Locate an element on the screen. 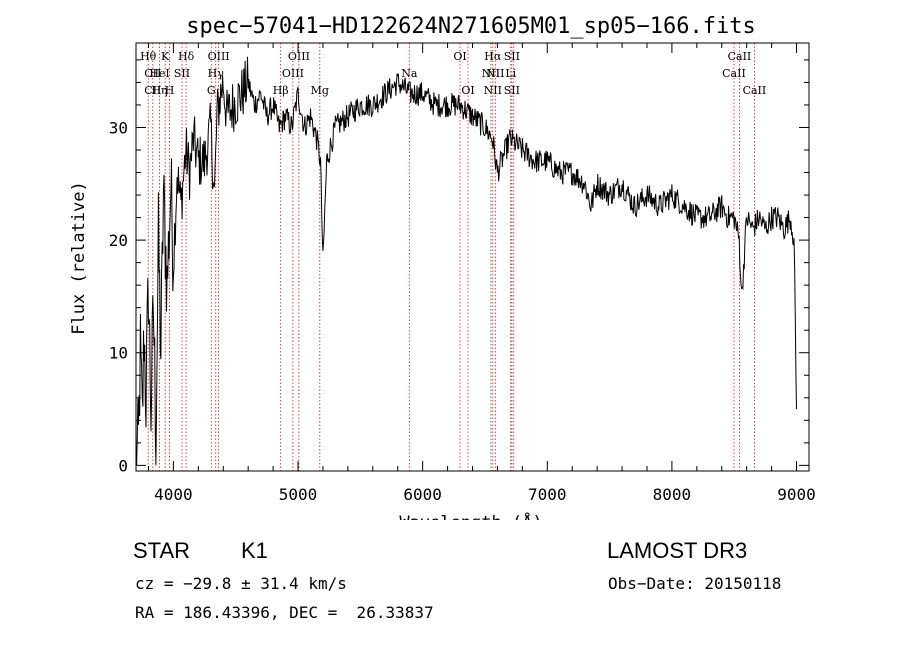  line-label-3-0: K is located at coordinates (165, 56).